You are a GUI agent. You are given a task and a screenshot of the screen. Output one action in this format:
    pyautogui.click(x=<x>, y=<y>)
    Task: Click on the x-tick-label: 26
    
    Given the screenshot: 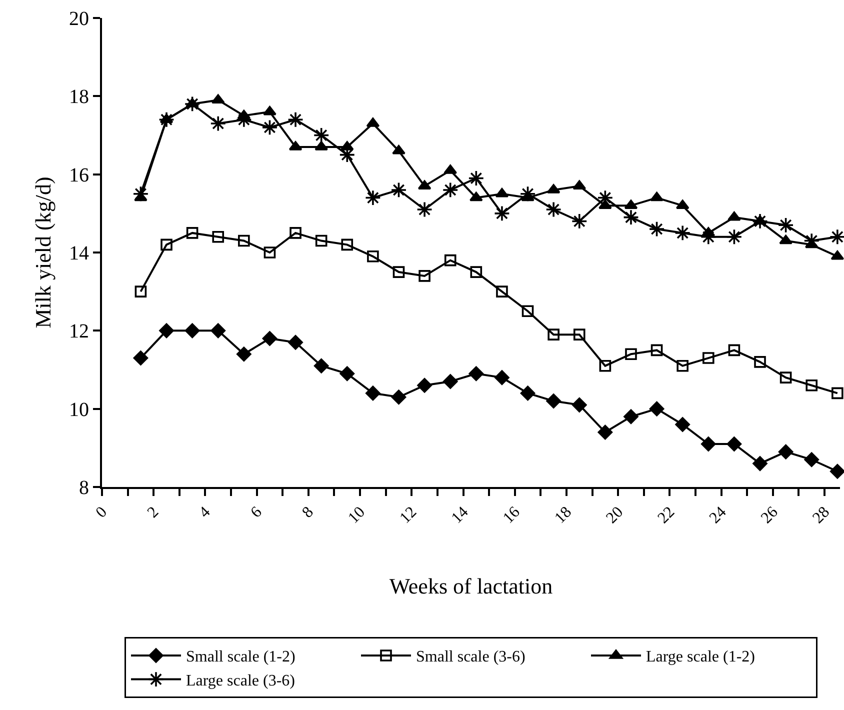 What is the action you would take?
    pyautogui.click(x=770, y=515)
    